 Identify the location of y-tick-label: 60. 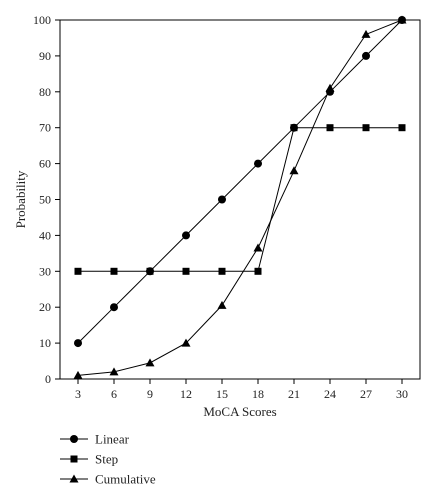
(45, 164).